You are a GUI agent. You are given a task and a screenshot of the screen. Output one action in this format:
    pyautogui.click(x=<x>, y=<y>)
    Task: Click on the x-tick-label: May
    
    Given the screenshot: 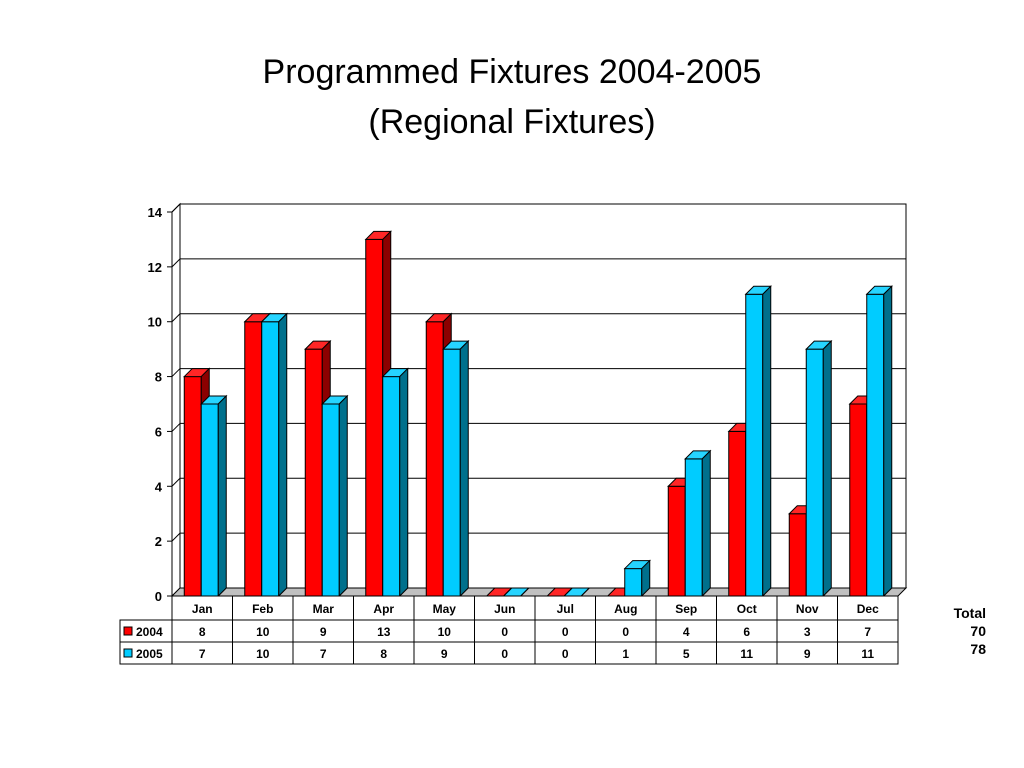 What is the action you would take?
    pyautogui.click(x=445, y=609)
    